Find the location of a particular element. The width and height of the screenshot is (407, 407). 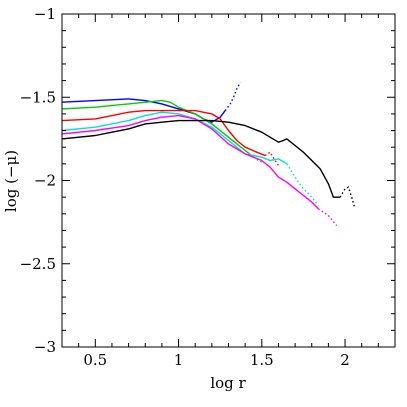

y-tick-label: −2.5 is located at coordinates (38, 264).